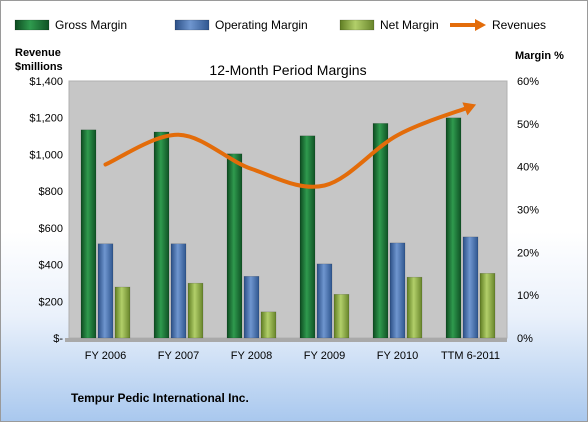  What do you see at coordinates (397, 356) in the screenshot?
I see `x-tick-label: FY 2010` at bounding box center [397, 356].